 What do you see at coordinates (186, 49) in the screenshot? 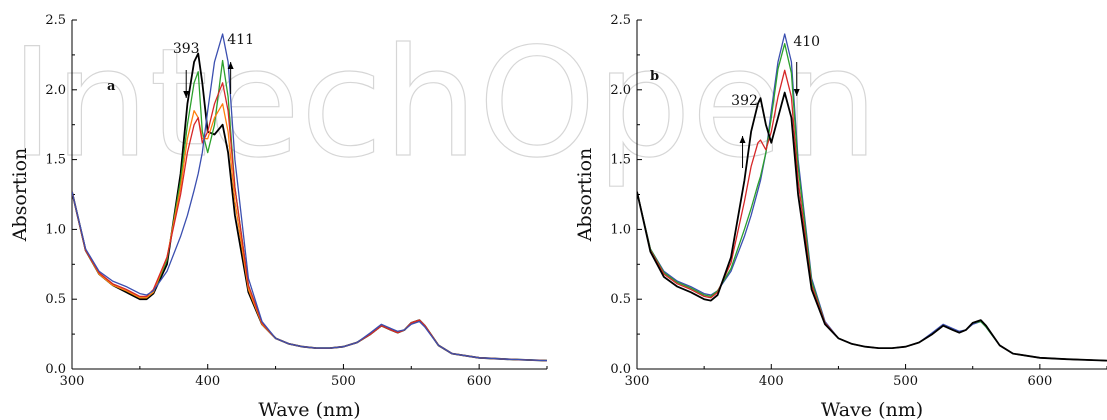
I see `peak-annotation-393: 393` at bounding box center [186, 49].